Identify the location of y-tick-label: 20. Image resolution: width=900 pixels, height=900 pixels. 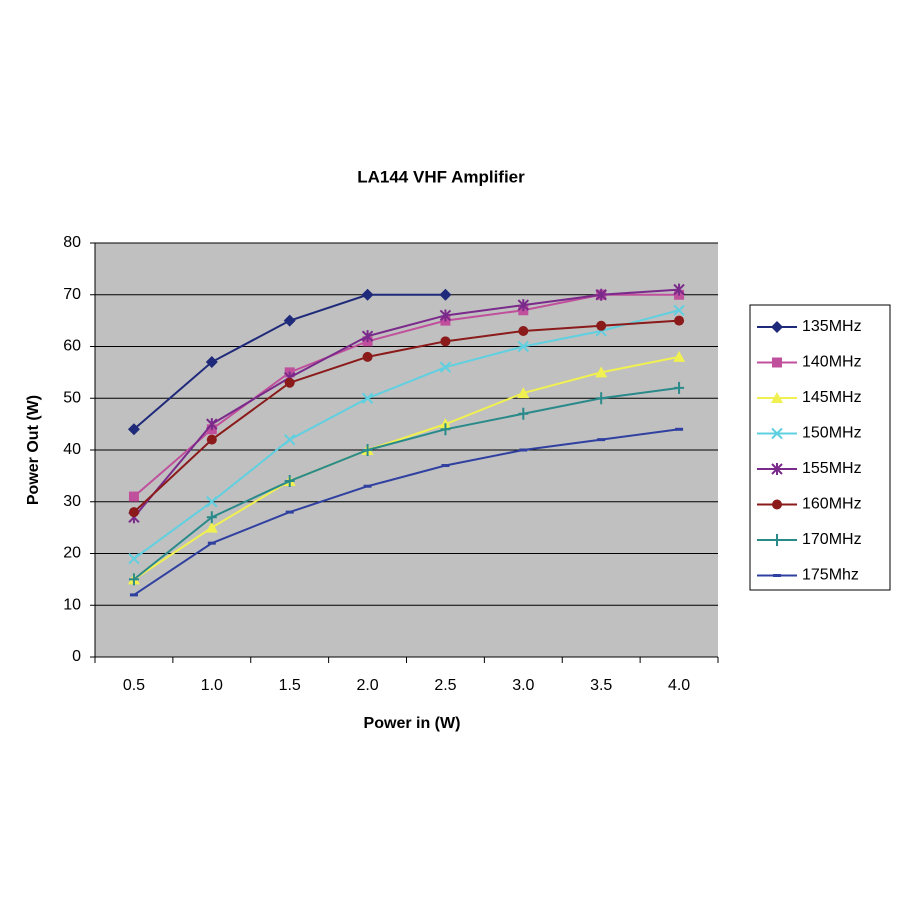
(72, 553).